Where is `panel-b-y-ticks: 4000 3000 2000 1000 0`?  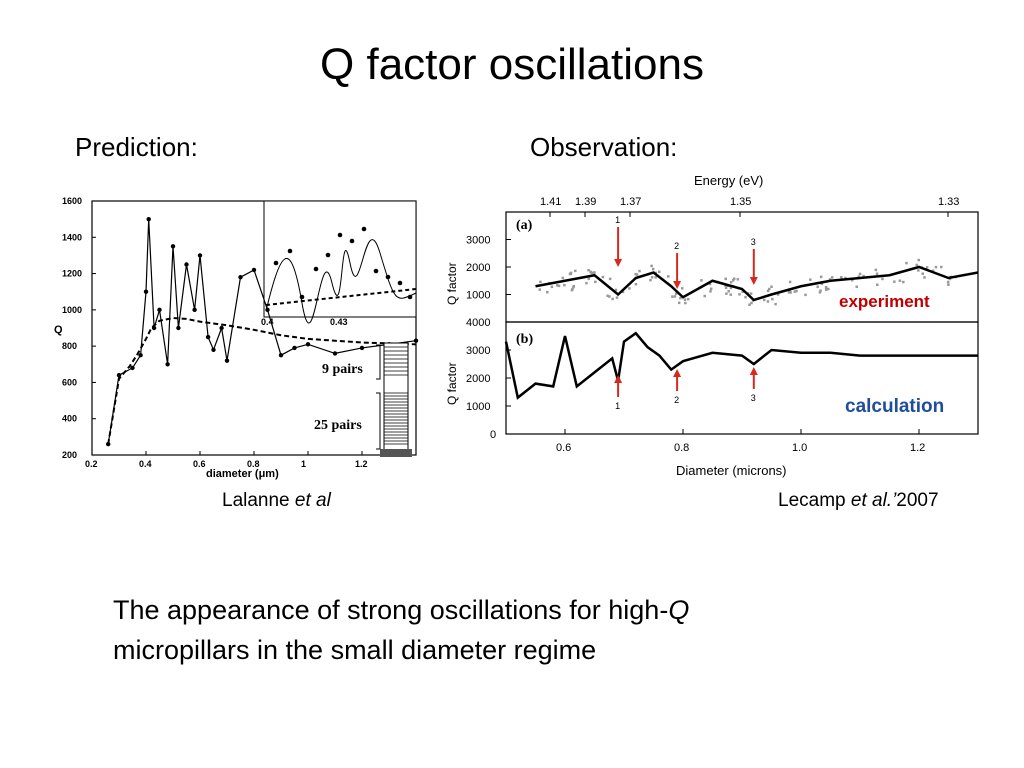 panel-b-y-ticks: 4000 3000 2000 1000 0 is located at coordinates (488, 379).